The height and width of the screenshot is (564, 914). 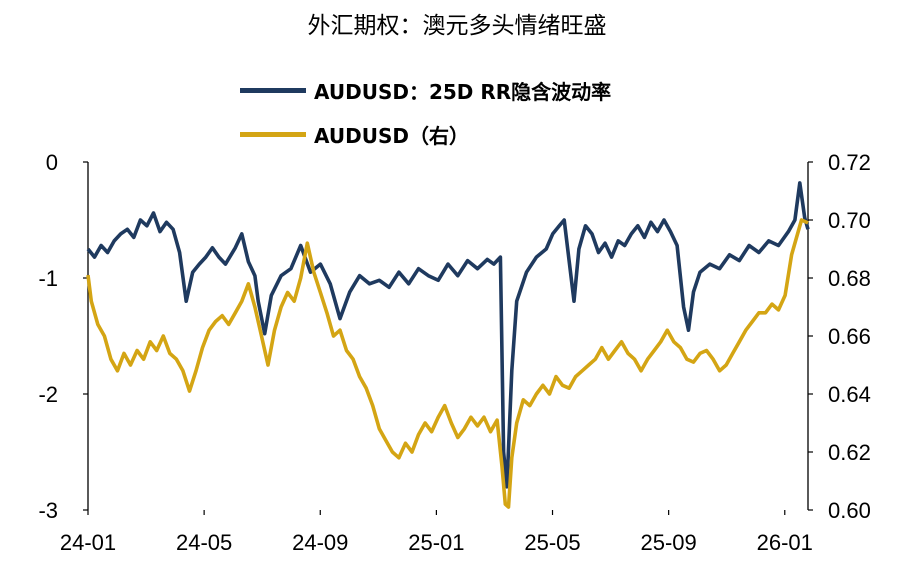 What do you see at coordinates (273, 134) in the screenshot?
I see `legend-swatch-audusd` at bounding box center [273, 134].